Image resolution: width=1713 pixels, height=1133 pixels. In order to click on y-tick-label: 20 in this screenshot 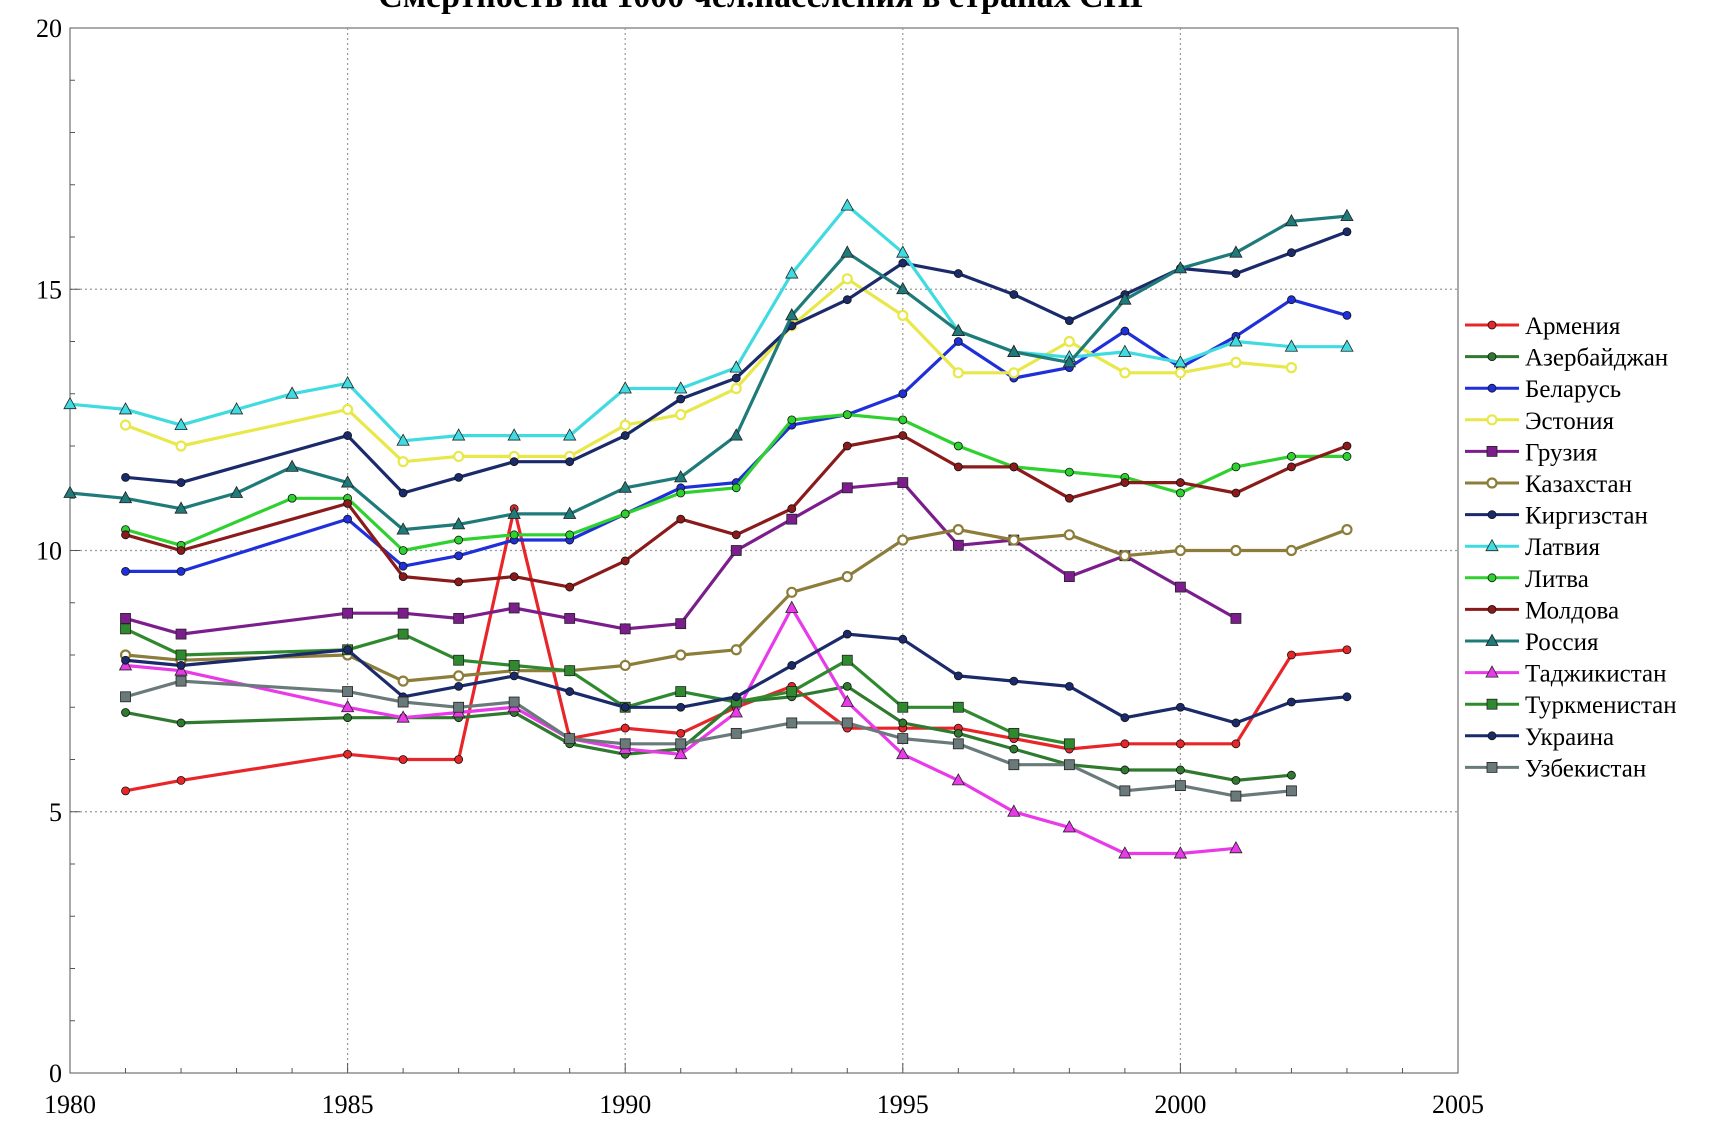, I will do `click(49, 28)`.